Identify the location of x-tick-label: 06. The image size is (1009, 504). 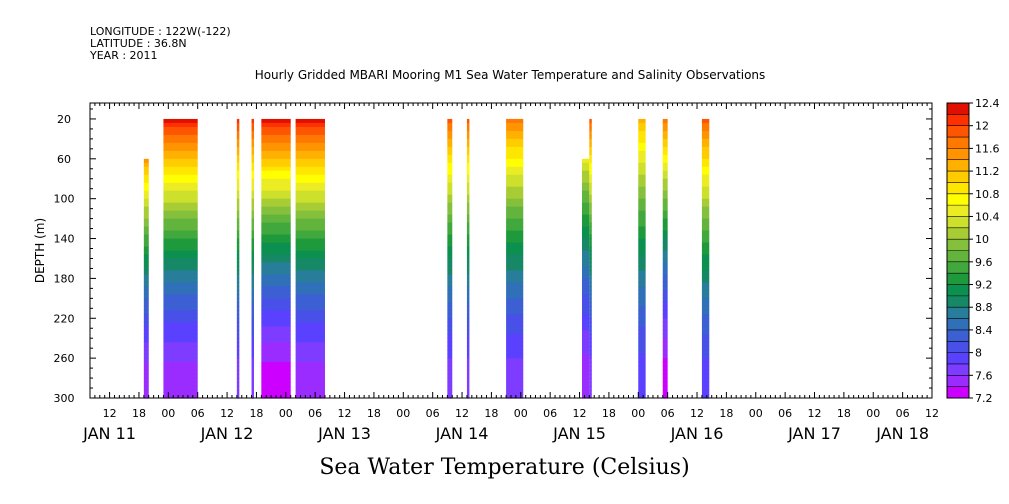
(903, 413).